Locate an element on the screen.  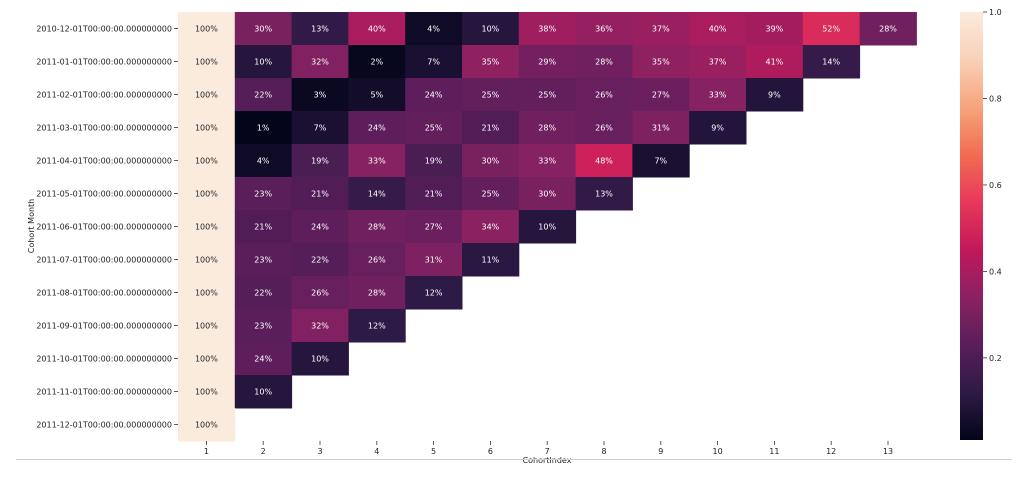
x-tick-label: 7 is located at coordinates (547, 451).